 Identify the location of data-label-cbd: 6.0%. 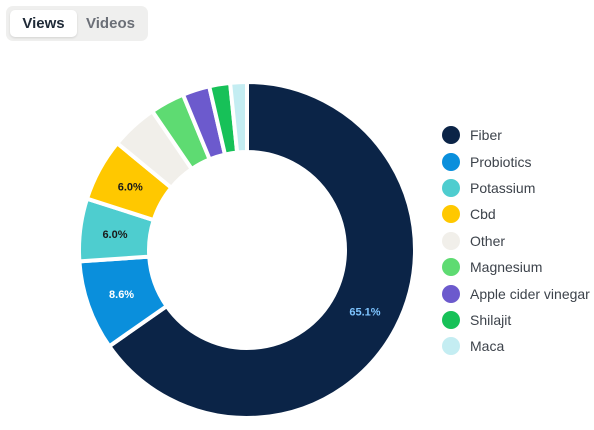
(130, 187).